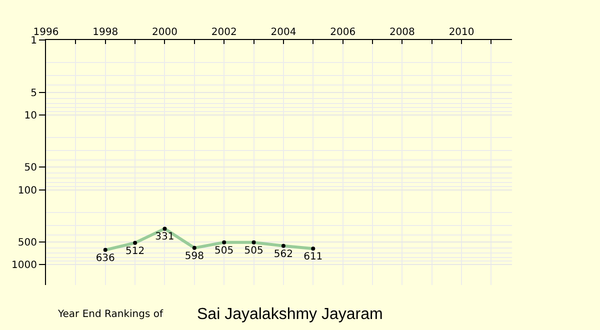 The height and width of the screenshot is (330, 600). Describe the element at coordinates (290, 314) in the screenshot. I see `text: Sai Jayalakshmy Jayaram` at that location.